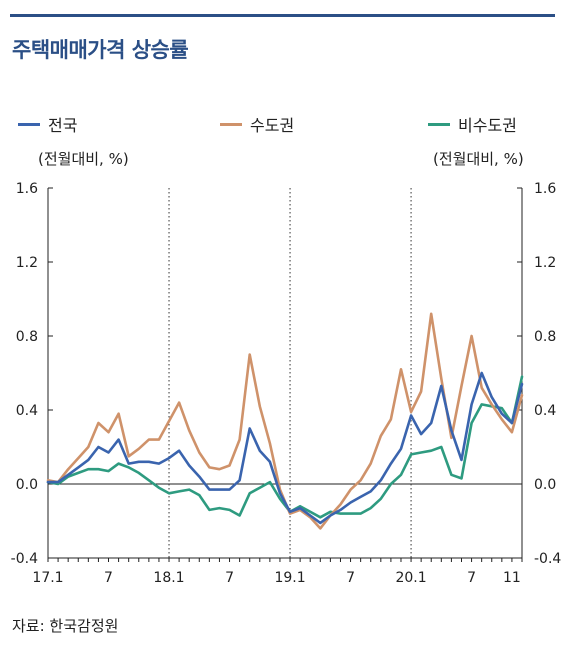  I want to click on y-tick-label-left: 1.2, so click(27, 263).